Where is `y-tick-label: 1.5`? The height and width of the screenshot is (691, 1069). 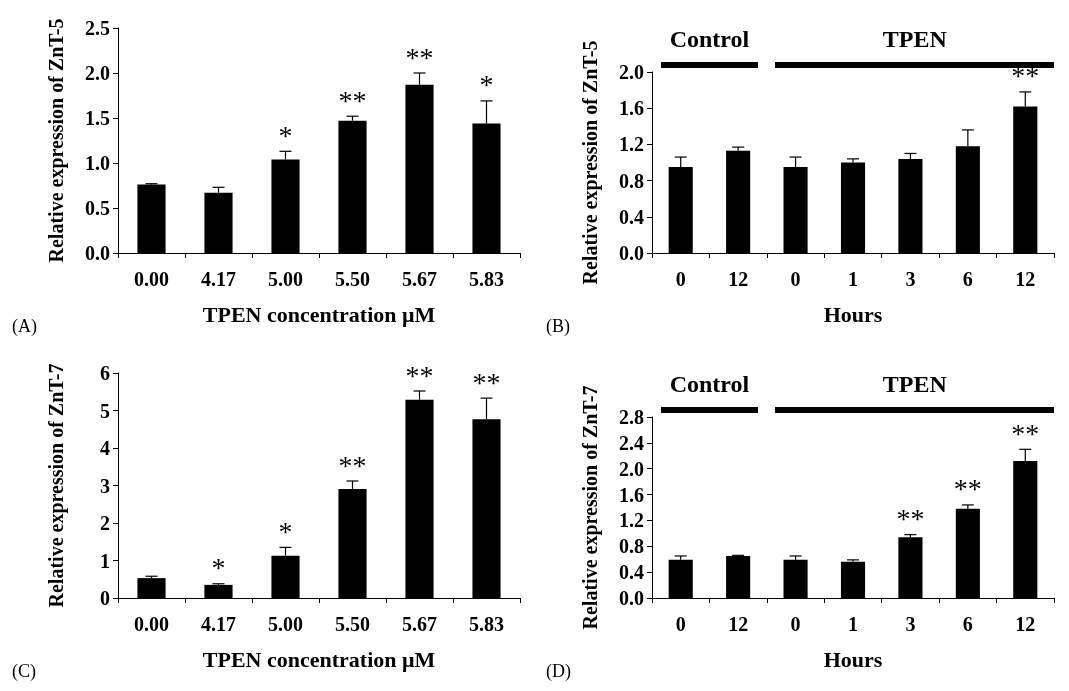 y-tick-label: 1.5 is located at coordinates (97, 118).